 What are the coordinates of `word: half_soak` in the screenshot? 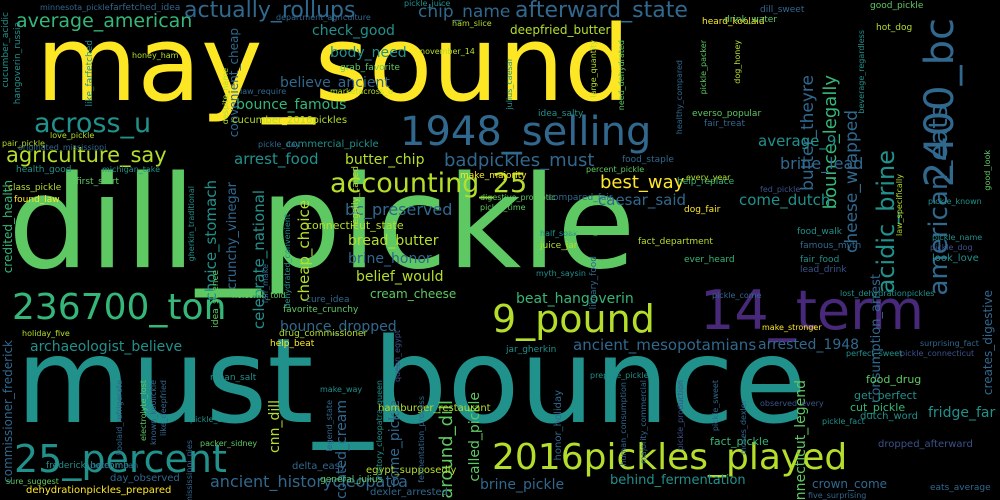 It's located at (559, 233).